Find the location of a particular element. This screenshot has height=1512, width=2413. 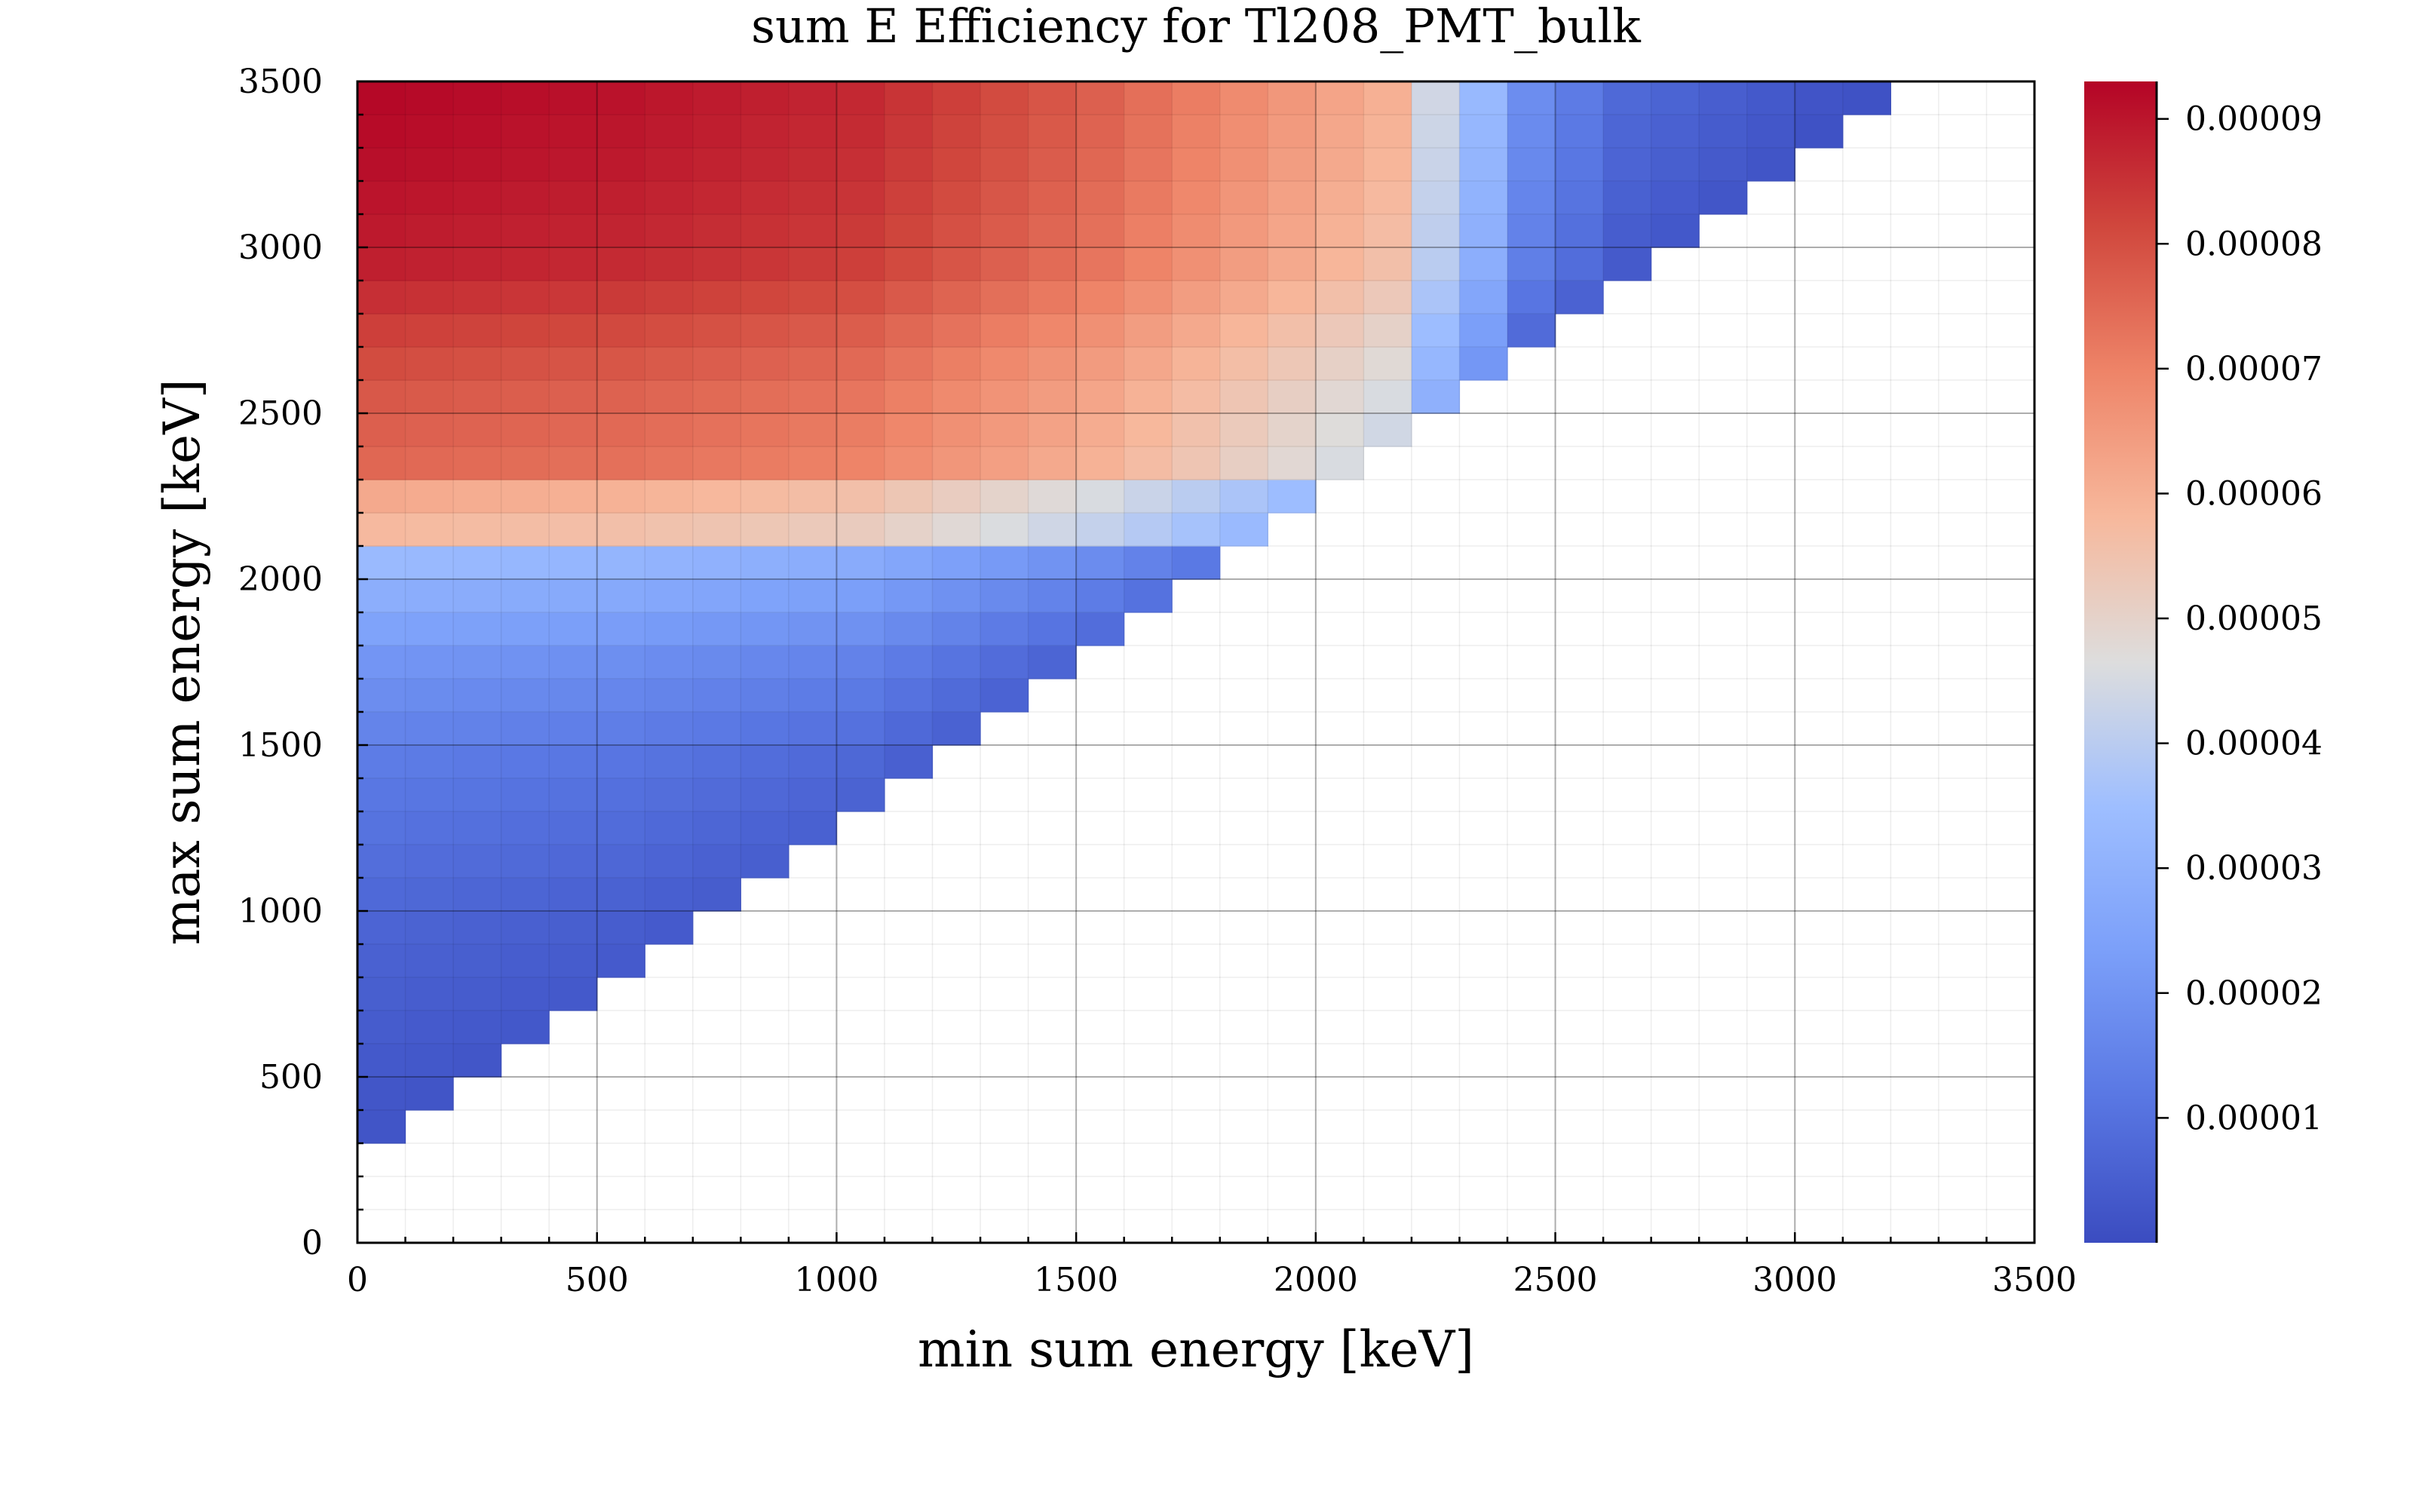

x-tick-label: 3500 is located at coordinates (2034, 1280).